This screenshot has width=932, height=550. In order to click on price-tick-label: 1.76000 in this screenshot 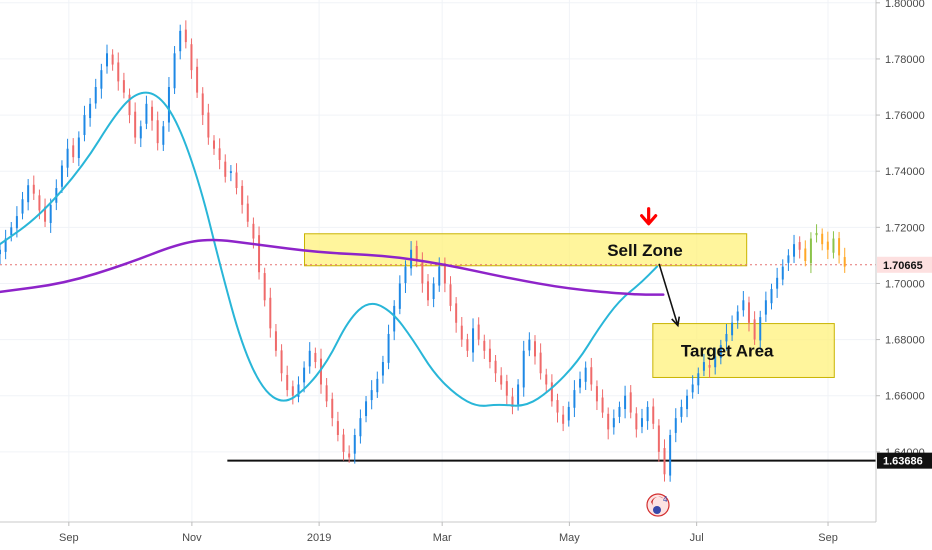, I will do `click(905, 116)`.